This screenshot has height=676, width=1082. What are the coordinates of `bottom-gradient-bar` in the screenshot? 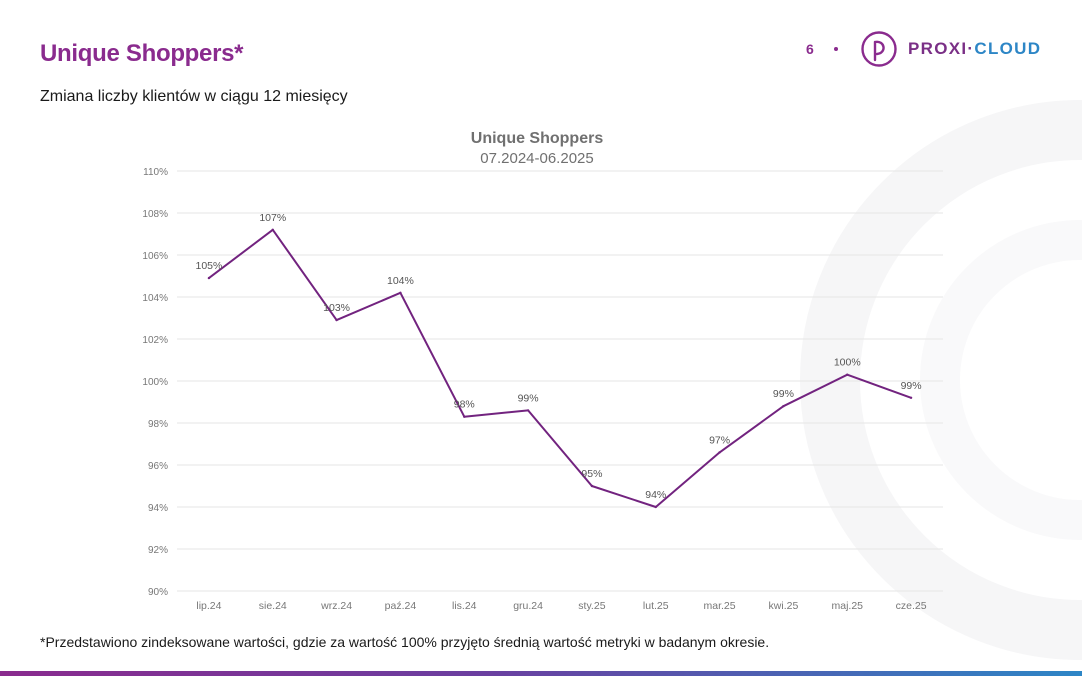 It's located at (541, 673).